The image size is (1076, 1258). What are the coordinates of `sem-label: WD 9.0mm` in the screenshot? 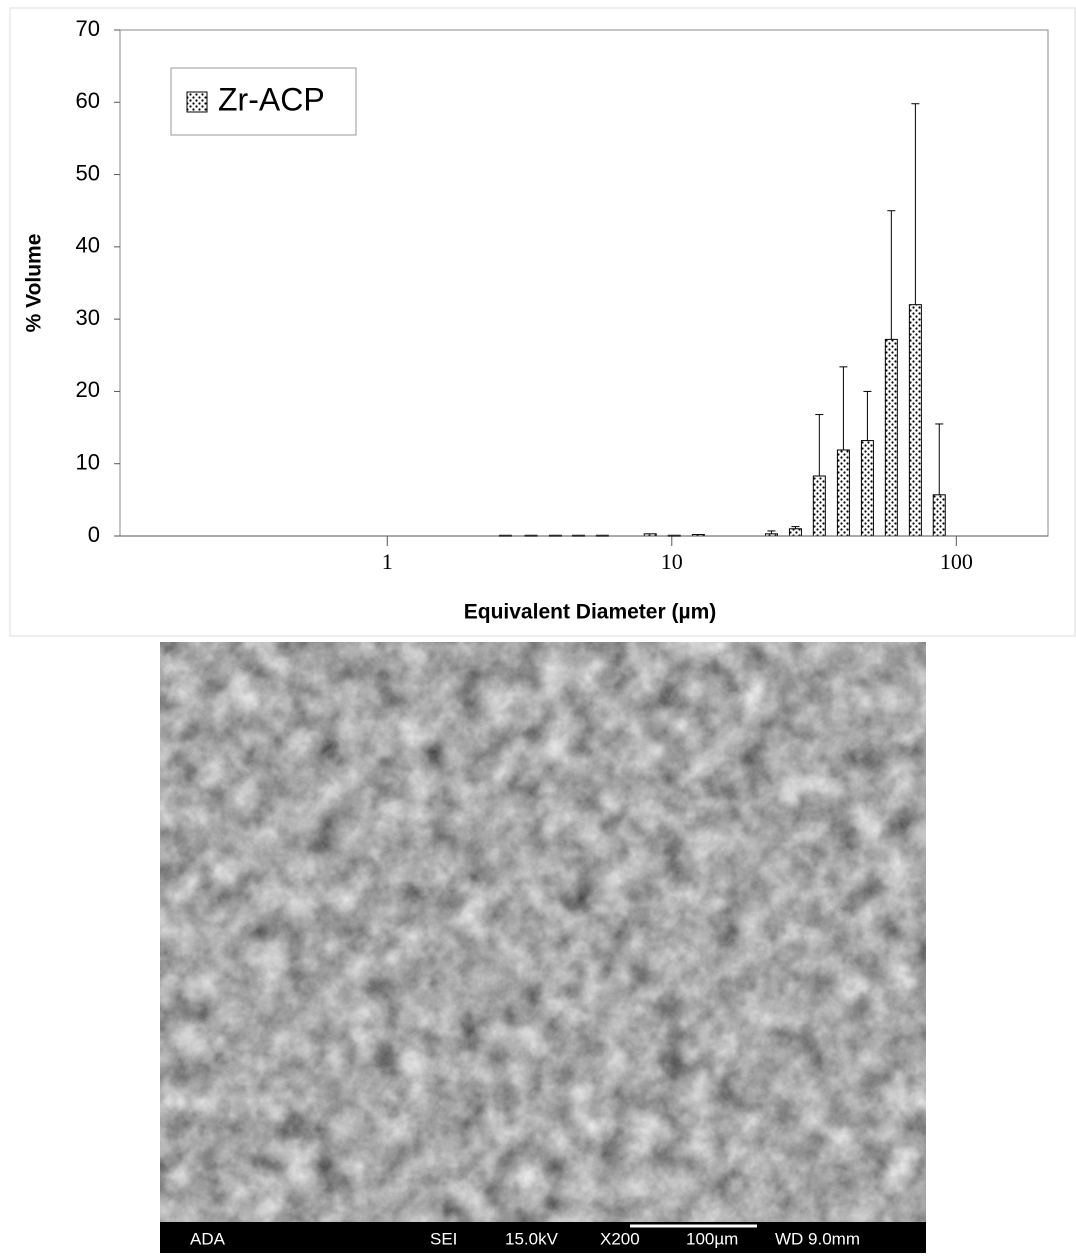 It's located at (817, 1238).